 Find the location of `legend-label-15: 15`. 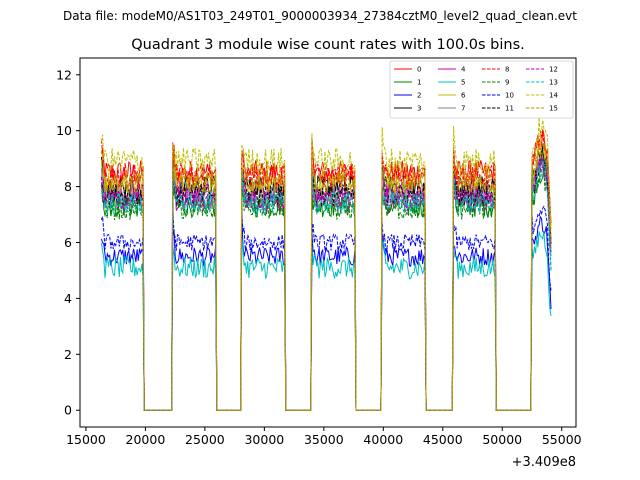

legend-label-15: 15 is located at coordinates (553, 109).